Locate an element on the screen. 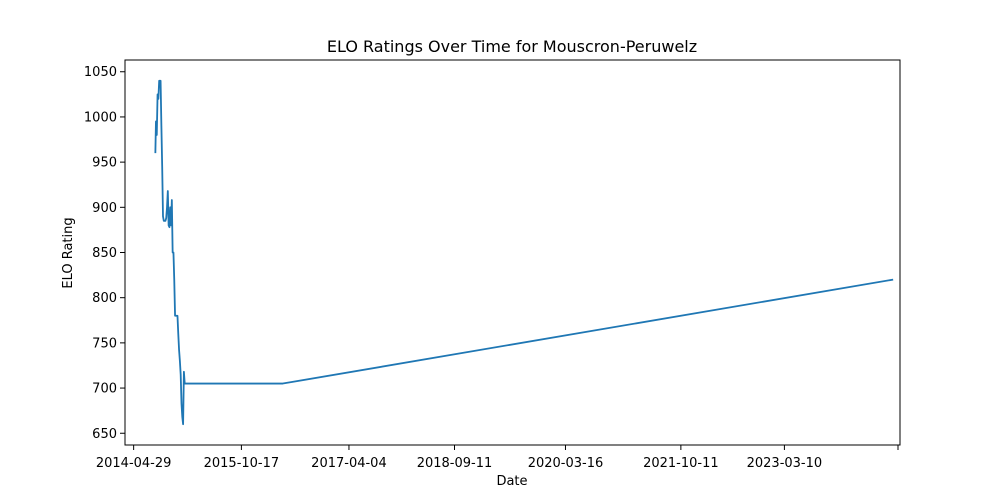 The height and width of the screenshot is (500, 1000). y-tick-label: 1000 is located at coordinates (100, 117).